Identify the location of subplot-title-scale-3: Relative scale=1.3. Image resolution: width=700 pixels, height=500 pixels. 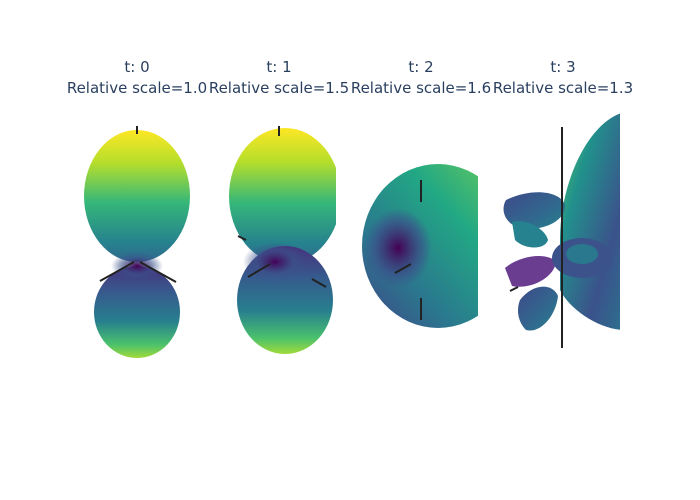
(563, 88).